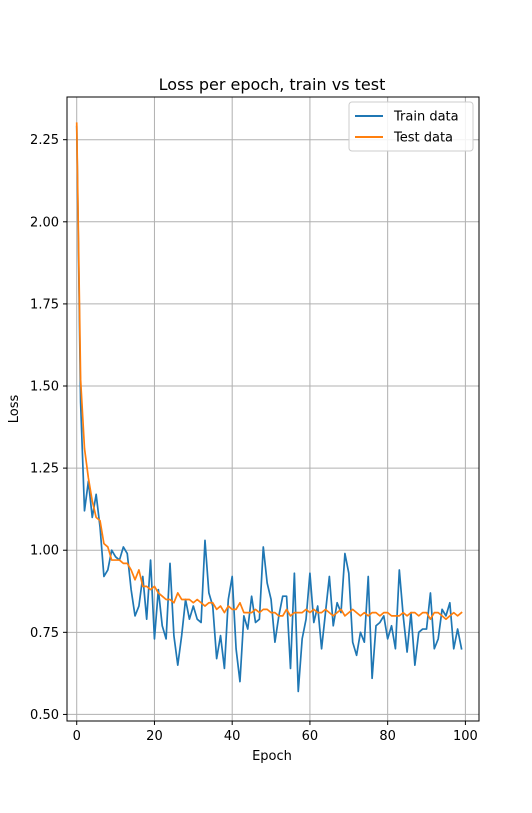 The width and height of the screenshot is (532, 813). I want to click on y-tick-label: 0.50, so click(44, 715).